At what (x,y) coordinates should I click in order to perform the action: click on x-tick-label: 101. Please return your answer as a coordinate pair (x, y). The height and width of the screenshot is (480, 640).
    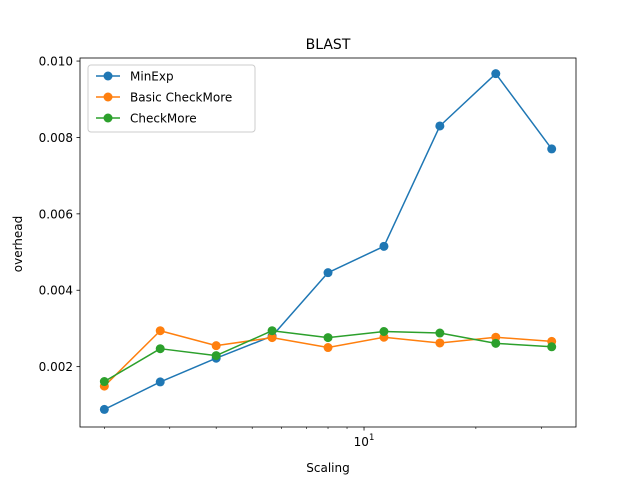
    Looking at the image, I should click on (364, 441).